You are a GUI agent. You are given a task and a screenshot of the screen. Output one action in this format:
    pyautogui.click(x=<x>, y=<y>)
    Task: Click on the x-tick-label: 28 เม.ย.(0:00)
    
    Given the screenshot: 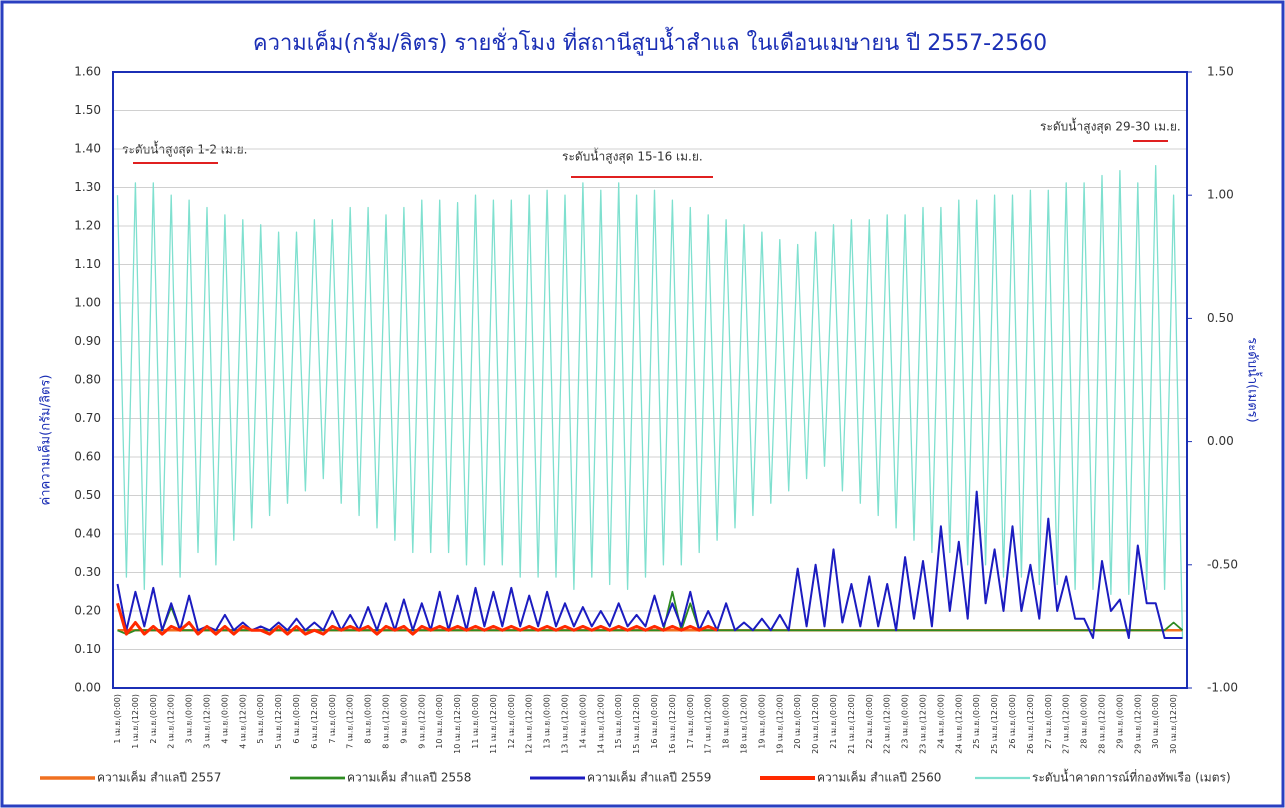 What is the action you would take?
    pyautogui.click(x=1084, y=721)
    